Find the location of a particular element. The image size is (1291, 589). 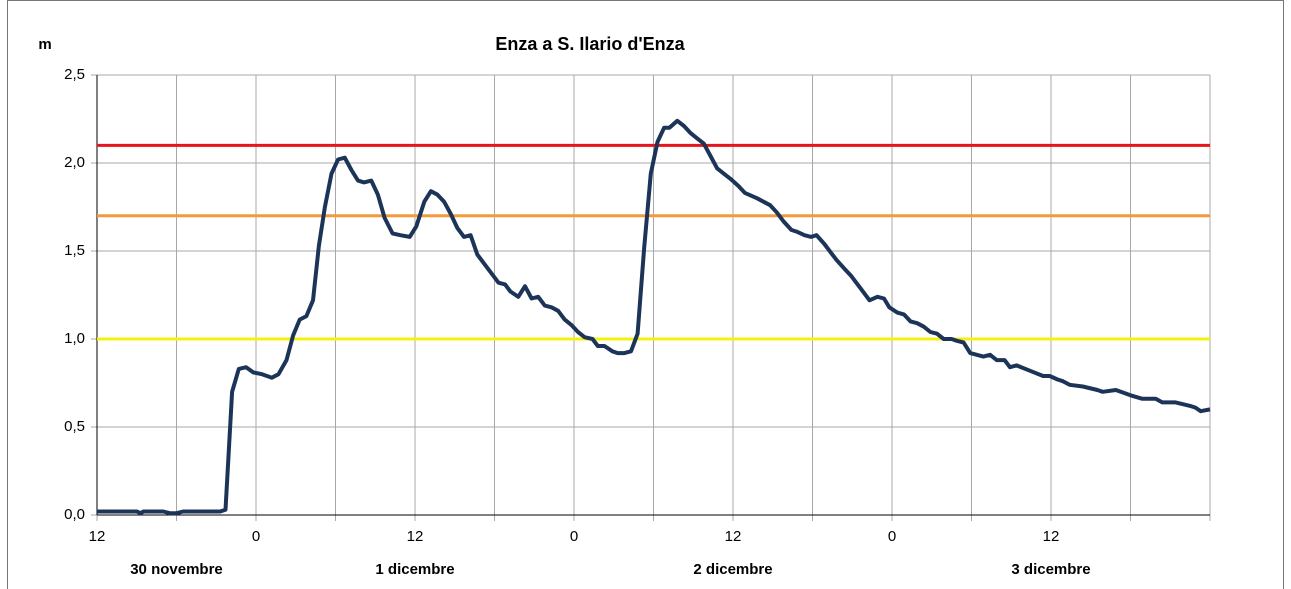

day-label: 30 novembre is located at coordinates (176, 569).